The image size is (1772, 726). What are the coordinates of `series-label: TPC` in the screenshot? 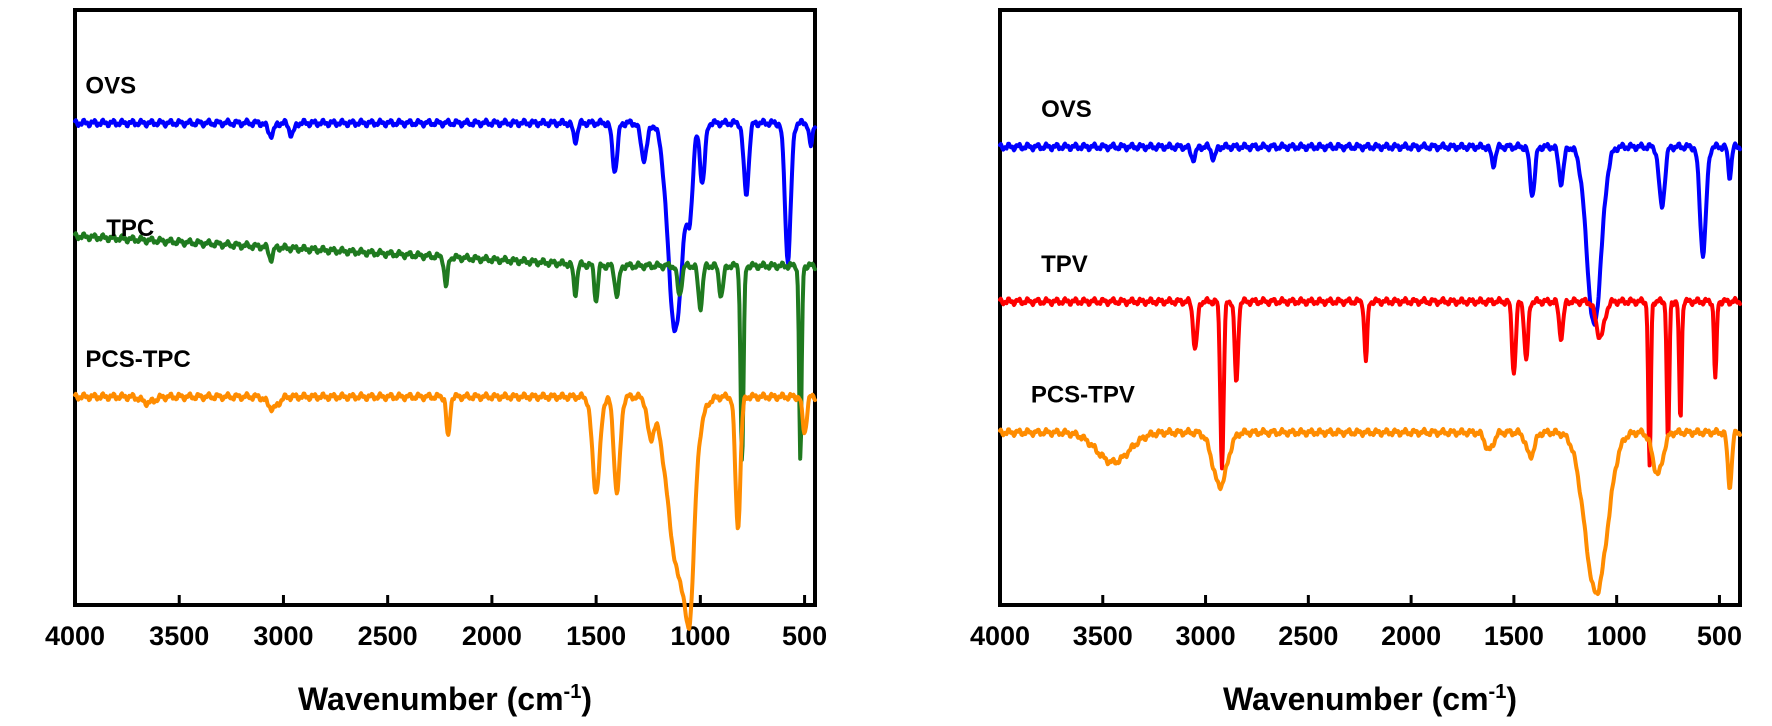 It's located at (130, 228).